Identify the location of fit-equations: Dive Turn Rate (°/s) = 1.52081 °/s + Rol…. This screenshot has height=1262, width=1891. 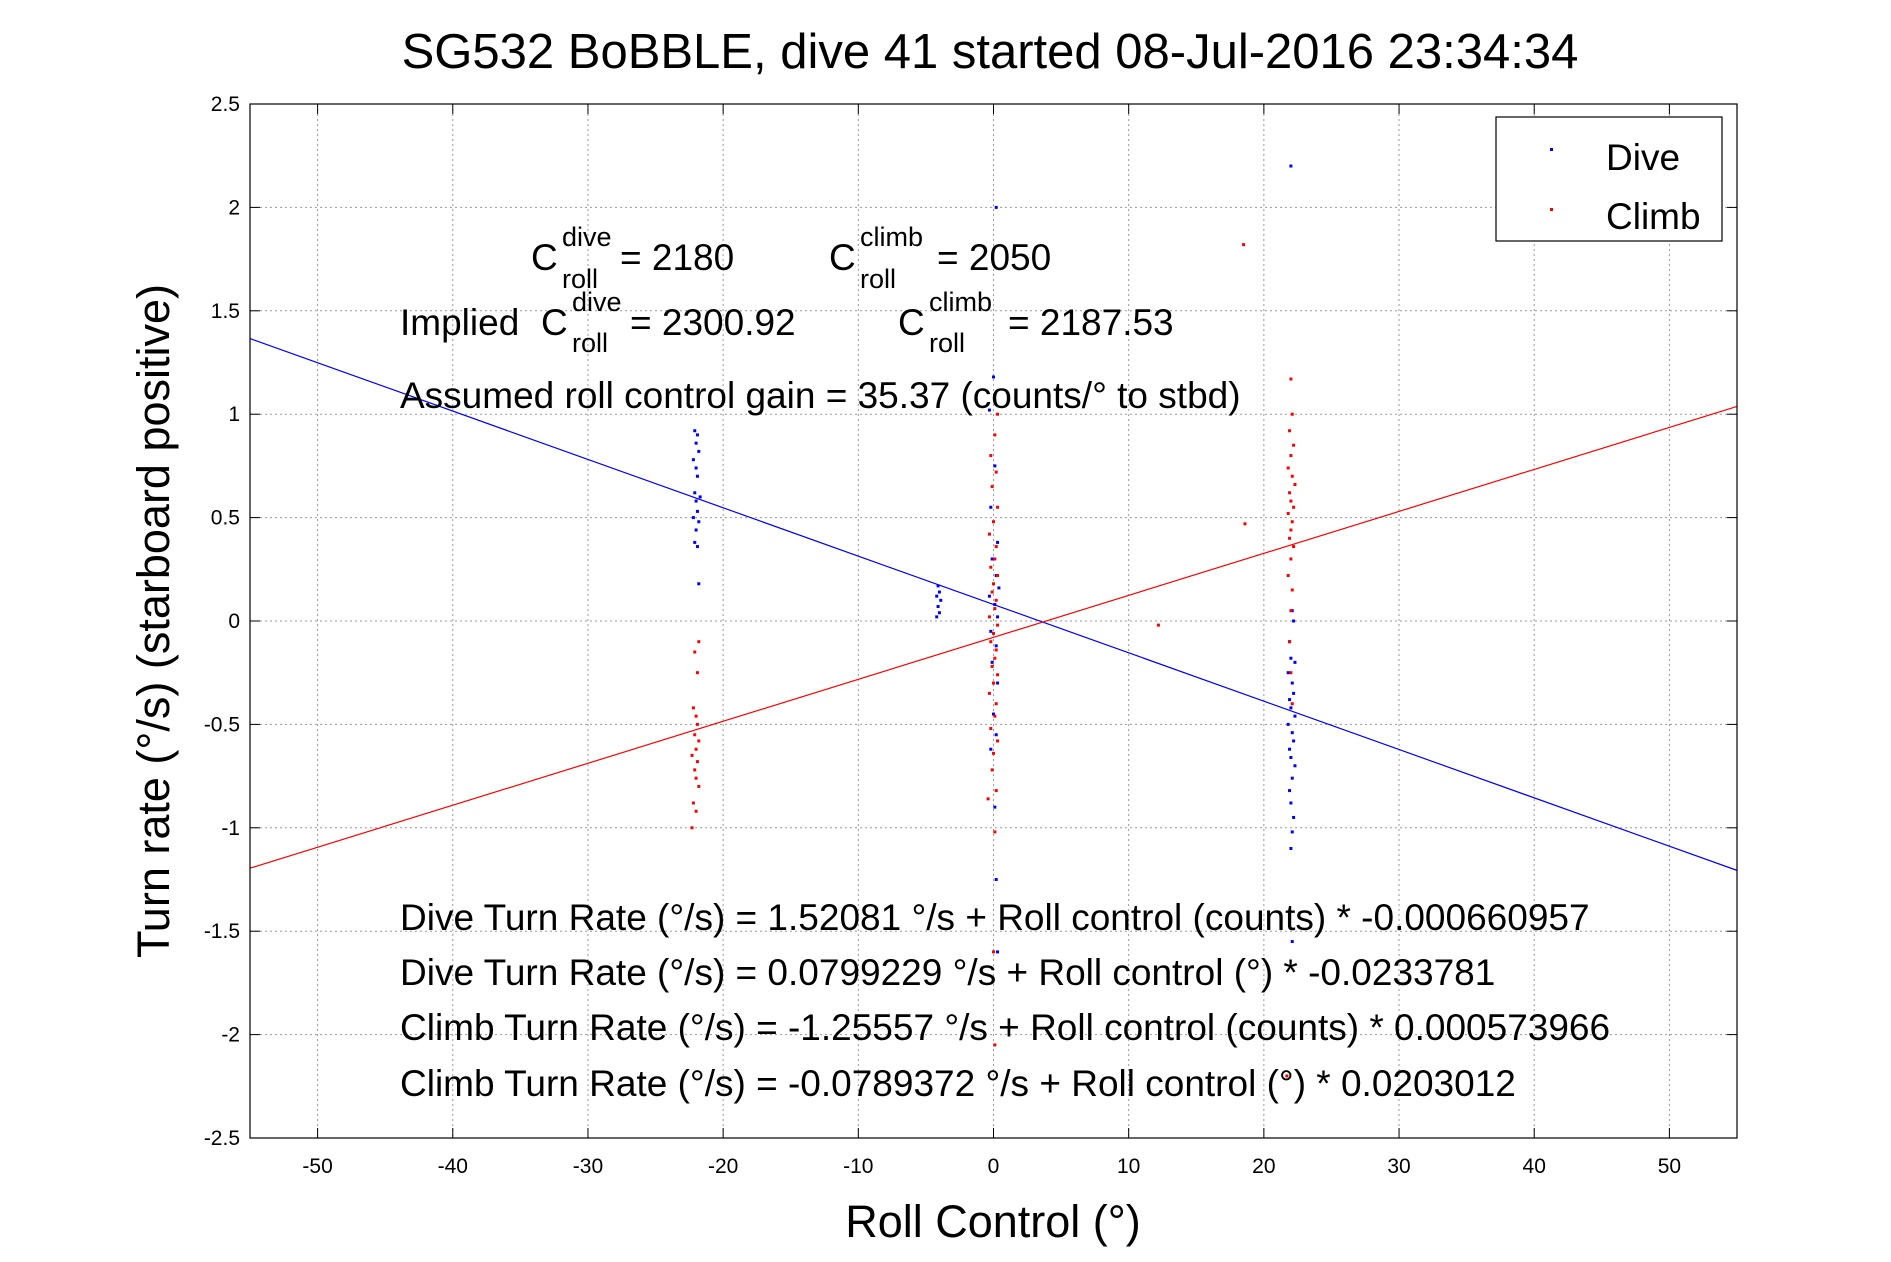
(1005, 1000).